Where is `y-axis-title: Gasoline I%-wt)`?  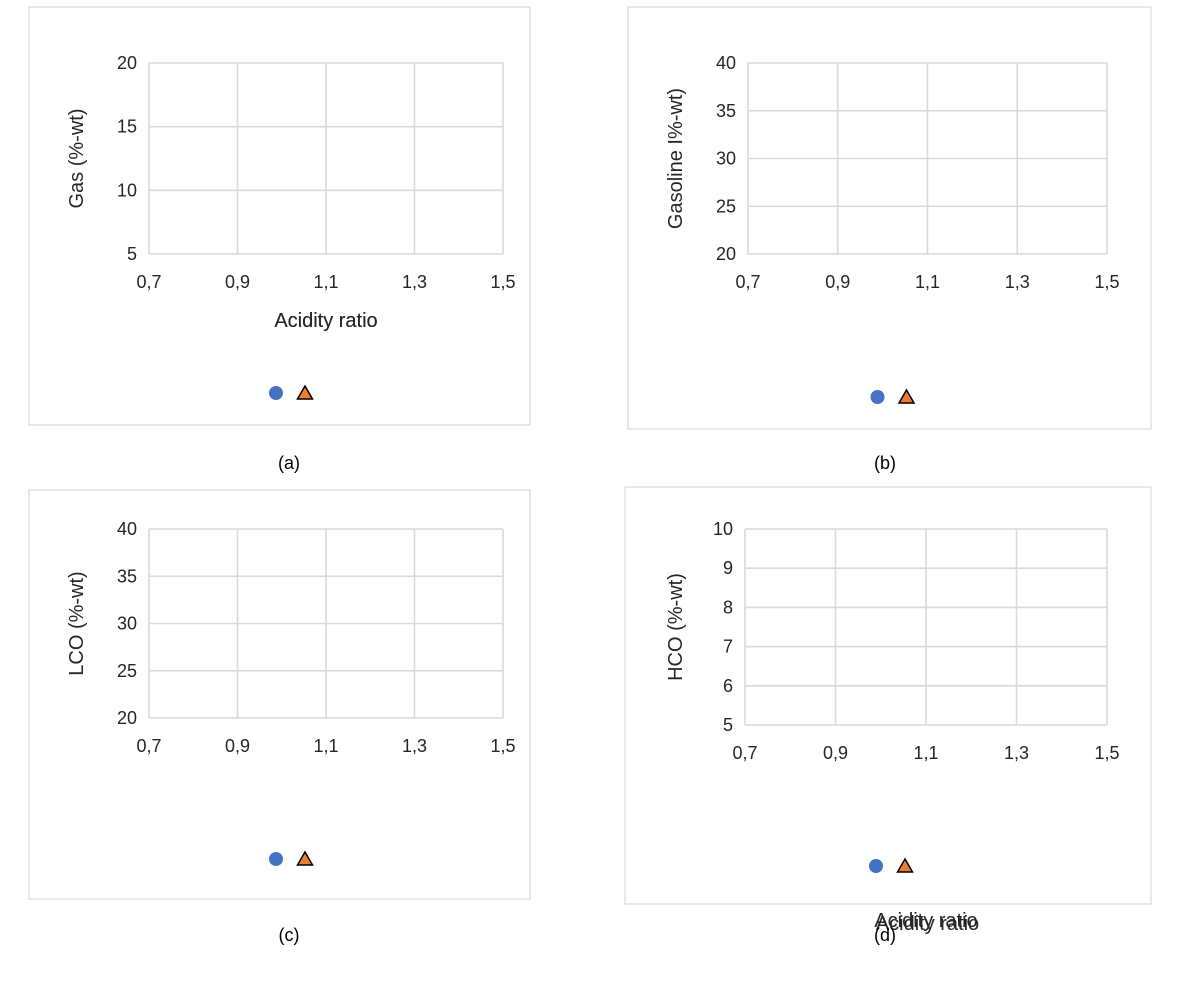
y-axis-title: Gasoline I%-wt) is located at coordinates (676, 158).